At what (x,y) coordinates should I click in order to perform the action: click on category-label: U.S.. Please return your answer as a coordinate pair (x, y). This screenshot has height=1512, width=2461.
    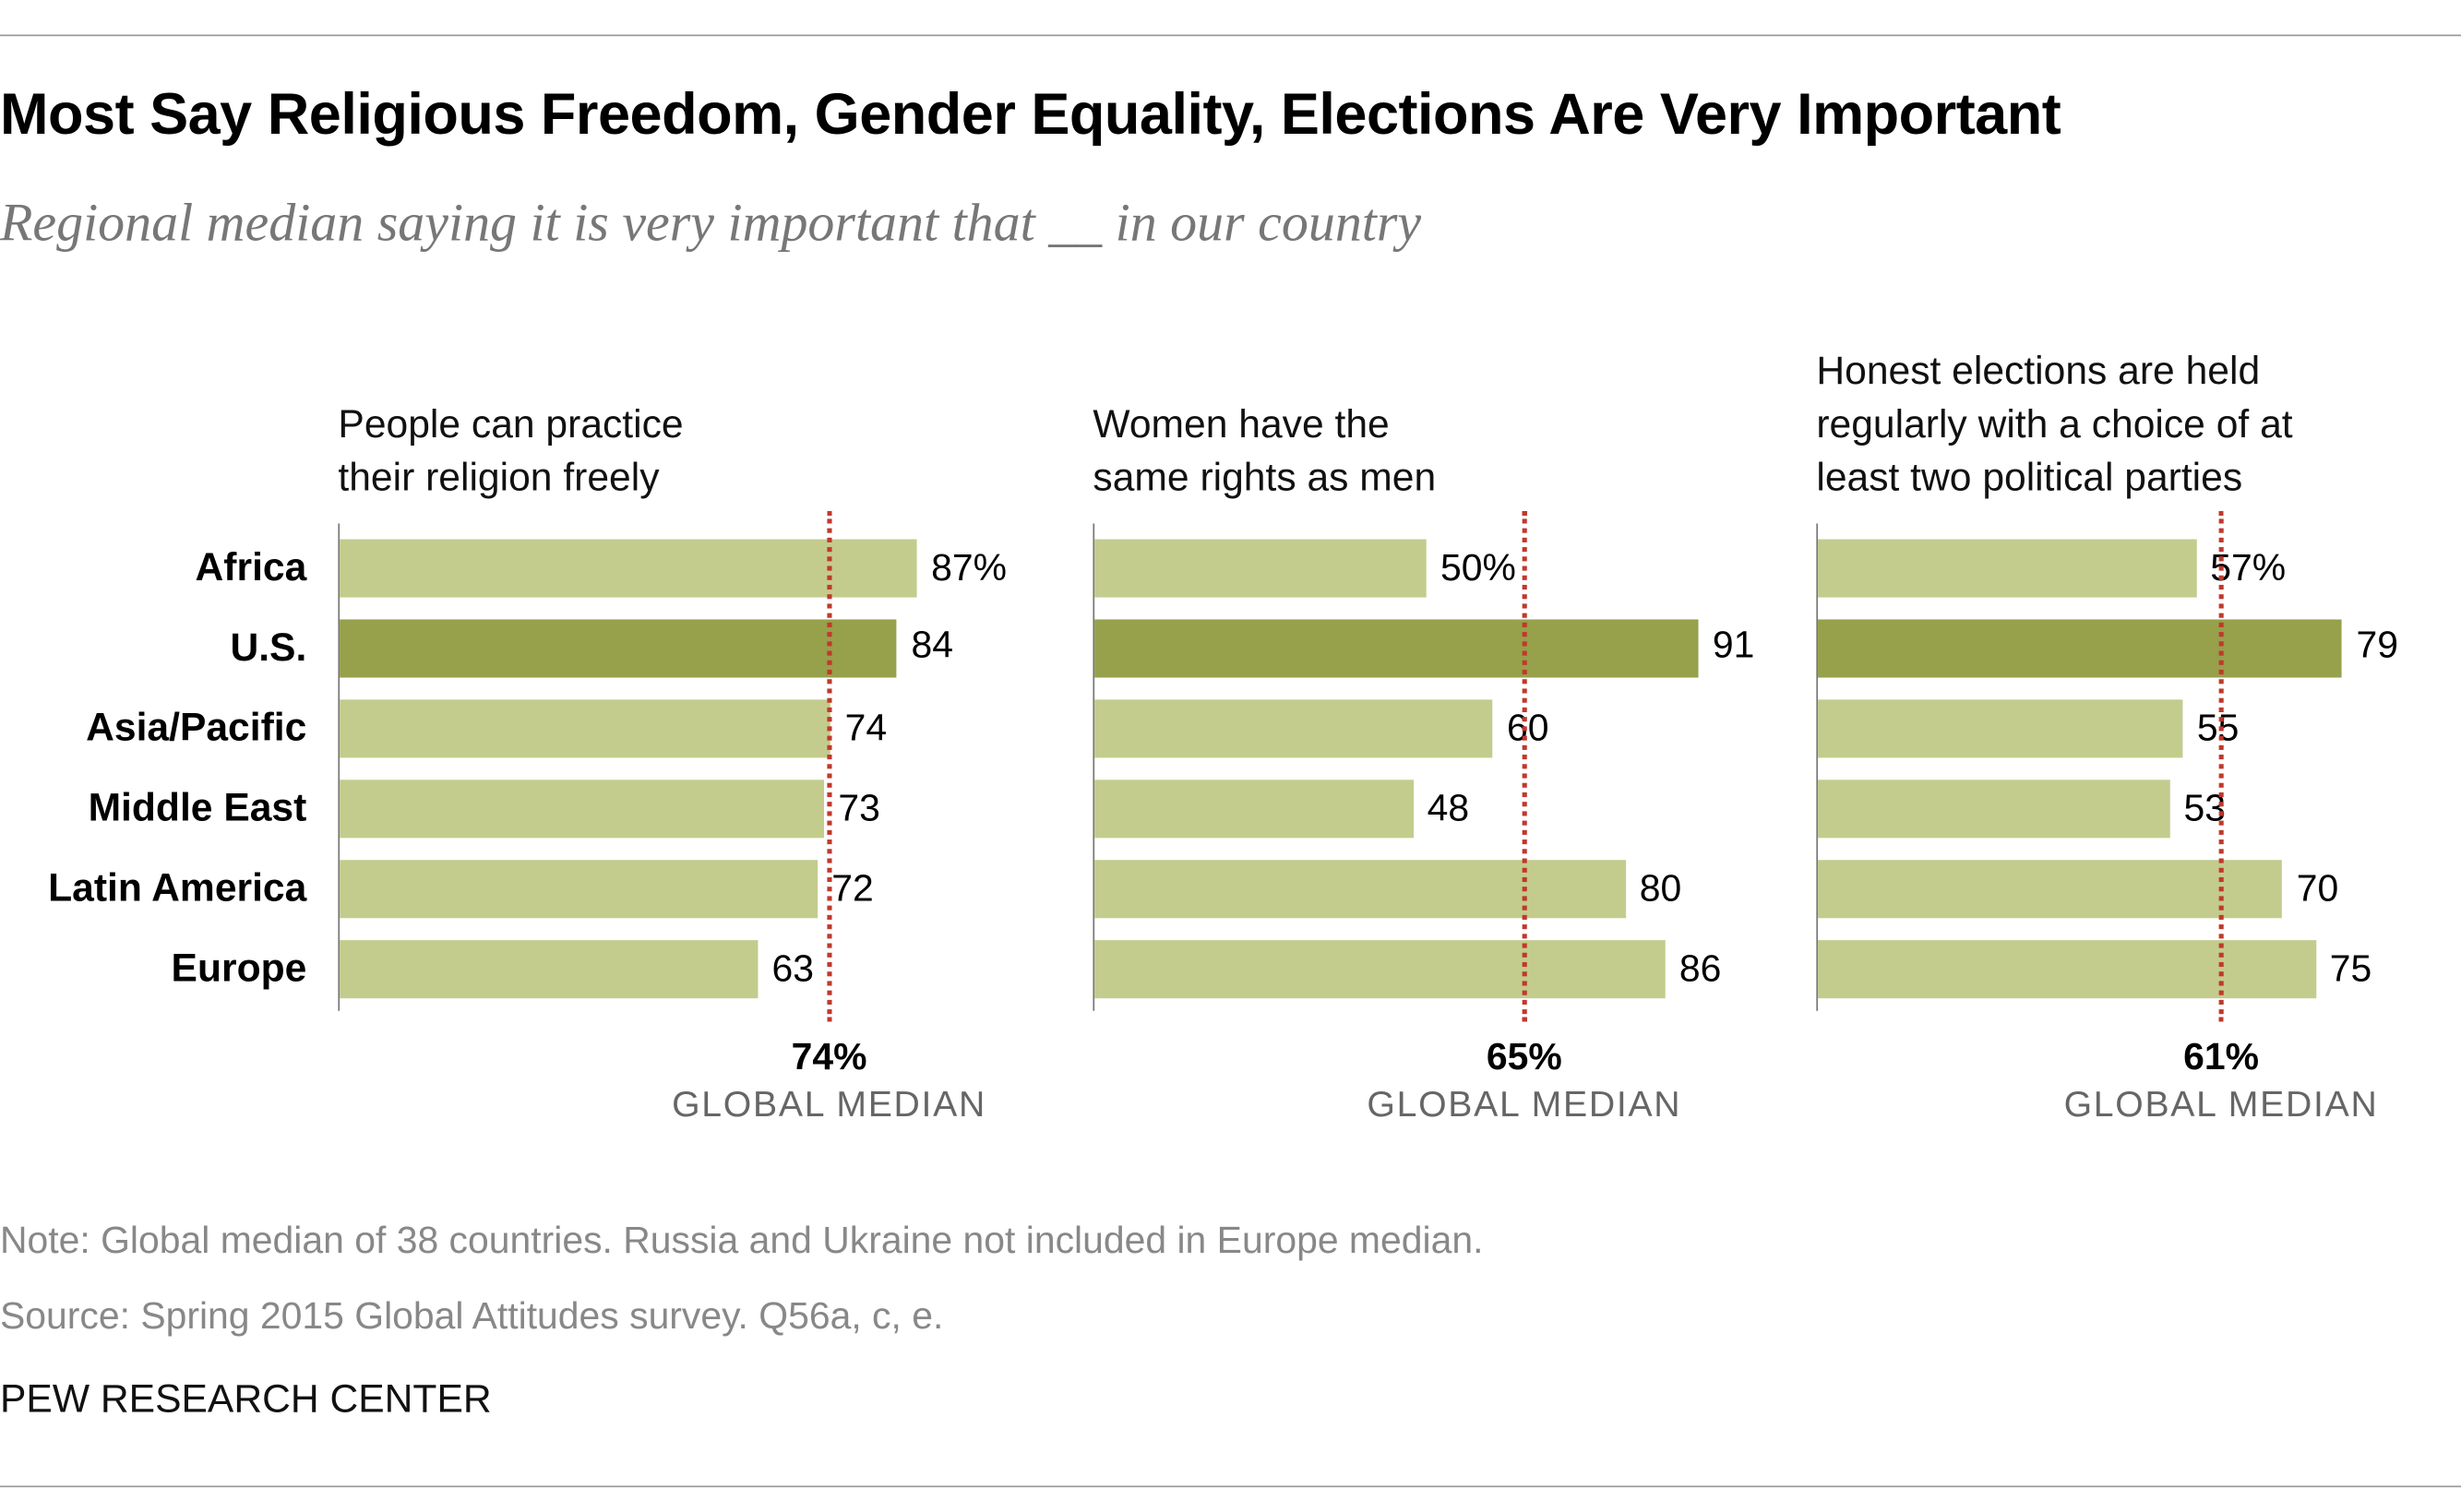
    Looking at the image, I should click on (268, 647).